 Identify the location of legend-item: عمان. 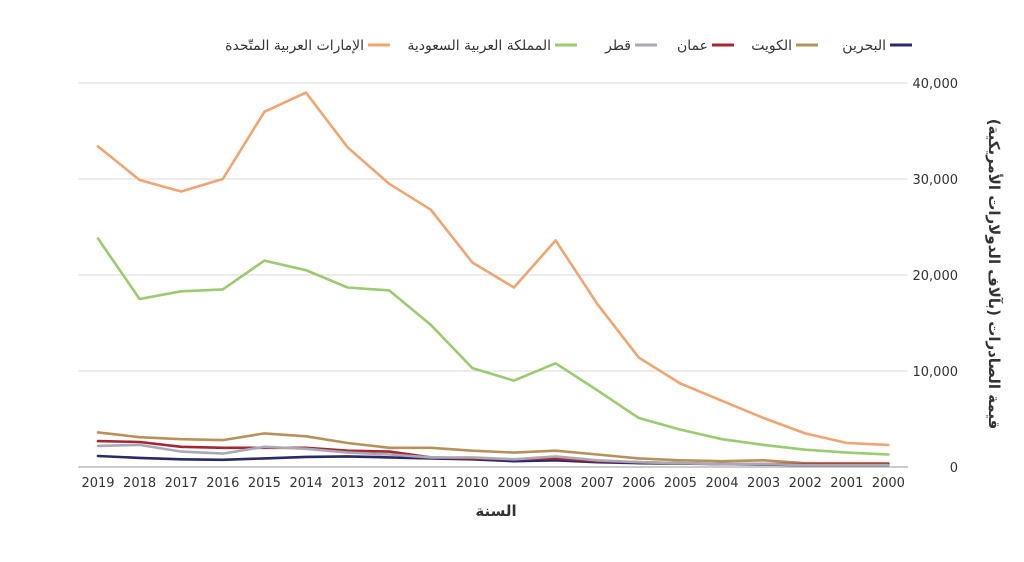
(705, 46).